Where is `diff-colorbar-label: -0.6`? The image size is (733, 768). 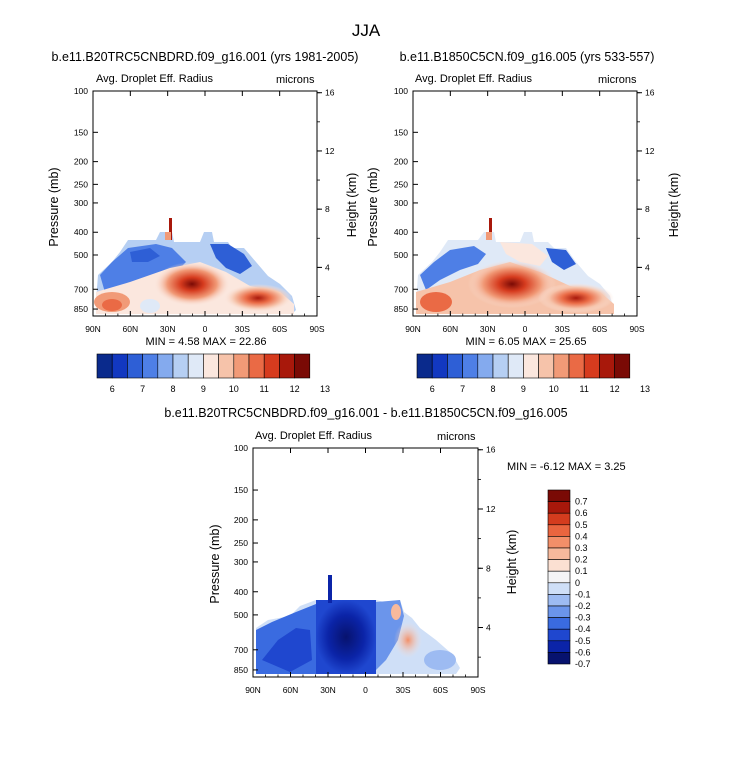 diff-colorbar-label: -0.6 is located at coordinates (583, 652).